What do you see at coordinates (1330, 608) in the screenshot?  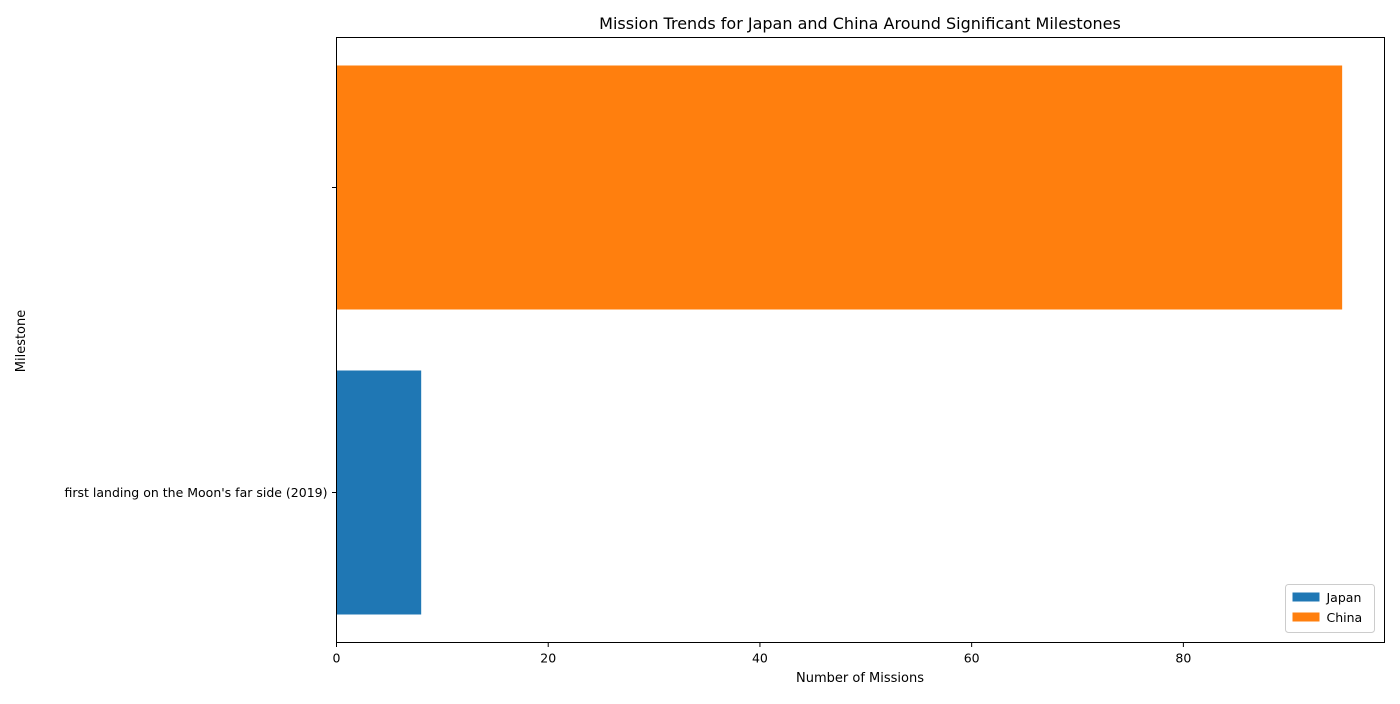 I see `legend: Japan China` at bounding box center [1330, 608].